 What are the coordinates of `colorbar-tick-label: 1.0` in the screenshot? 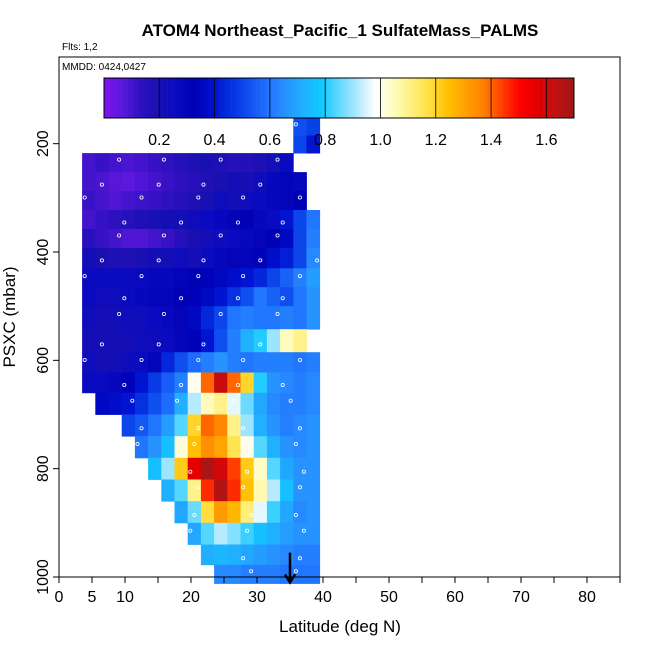 It's located at (380, 140).